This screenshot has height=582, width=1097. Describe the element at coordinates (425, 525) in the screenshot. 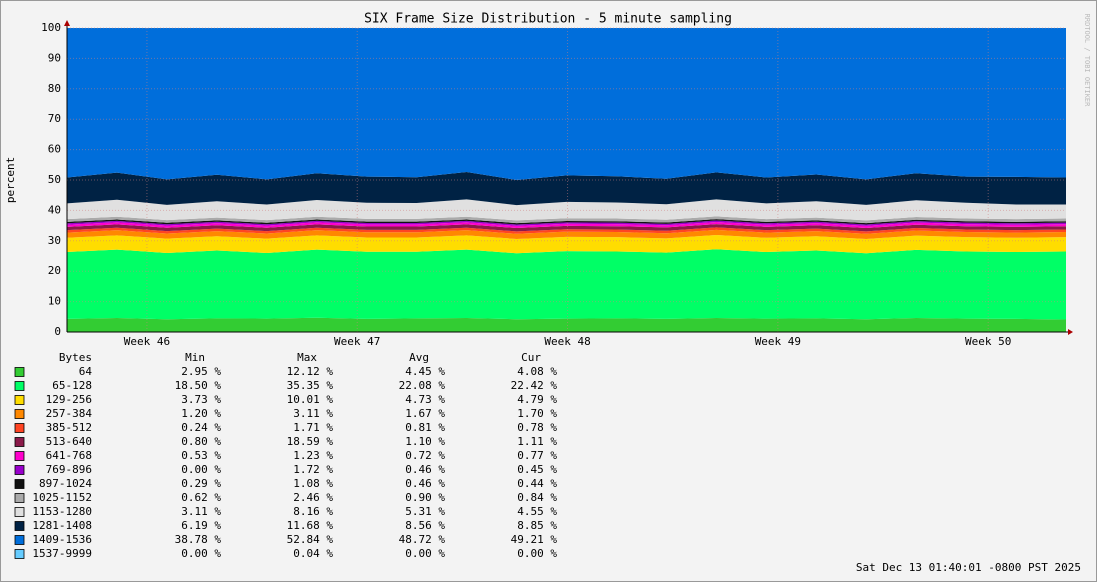

I see `legend-stat: 8.56 %` at that location.